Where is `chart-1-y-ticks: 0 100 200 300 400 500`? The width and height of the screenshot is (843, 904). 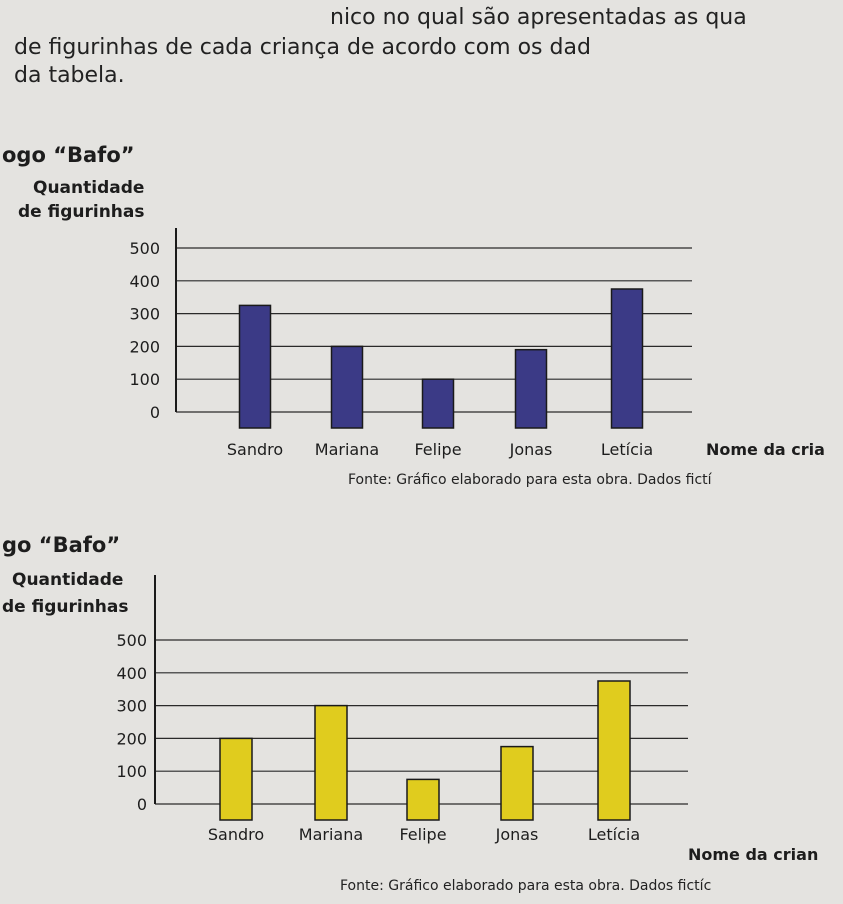 chart-1-y-ticks: 0 100 200 300 400 500 is located at coordinates (144, 330).